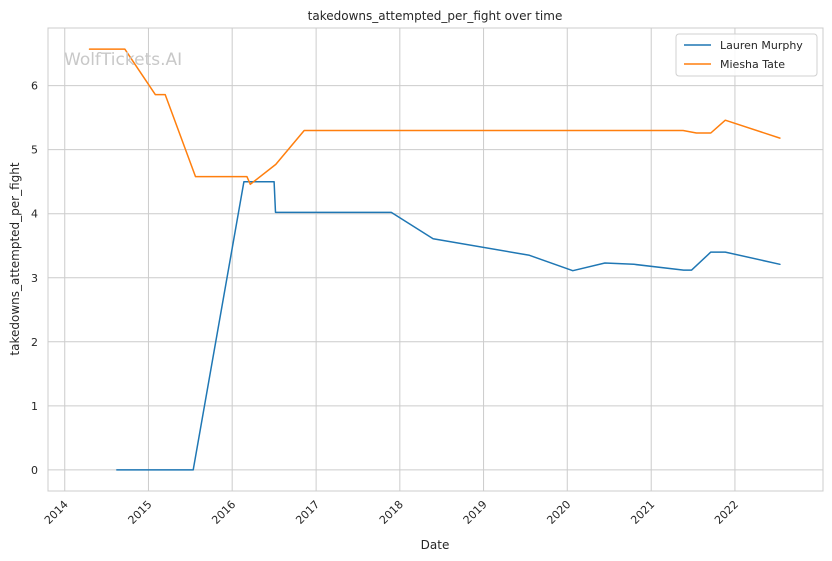  What do you see at coordinates (34, 86) in the screenshot?
I see `y-tick-label: 6` at bounding box center [34, 86].